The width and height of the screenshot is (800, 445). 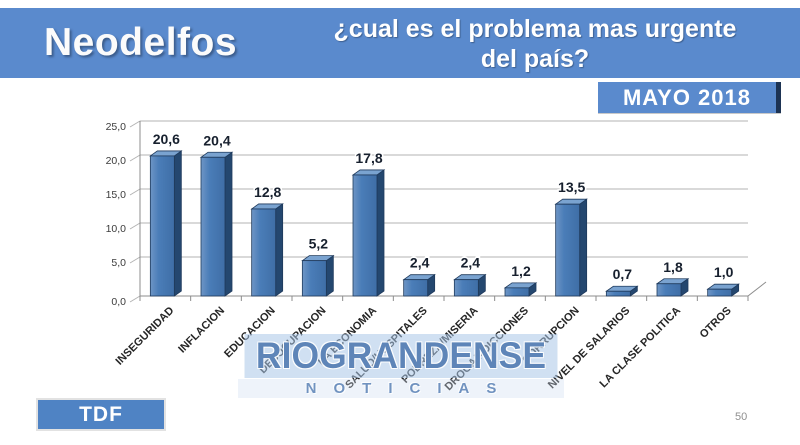 What do you see at coordinates (250, 333) in the screenshot?
I see `svg-text: EDUCACION` at bounding box center [250, 333].